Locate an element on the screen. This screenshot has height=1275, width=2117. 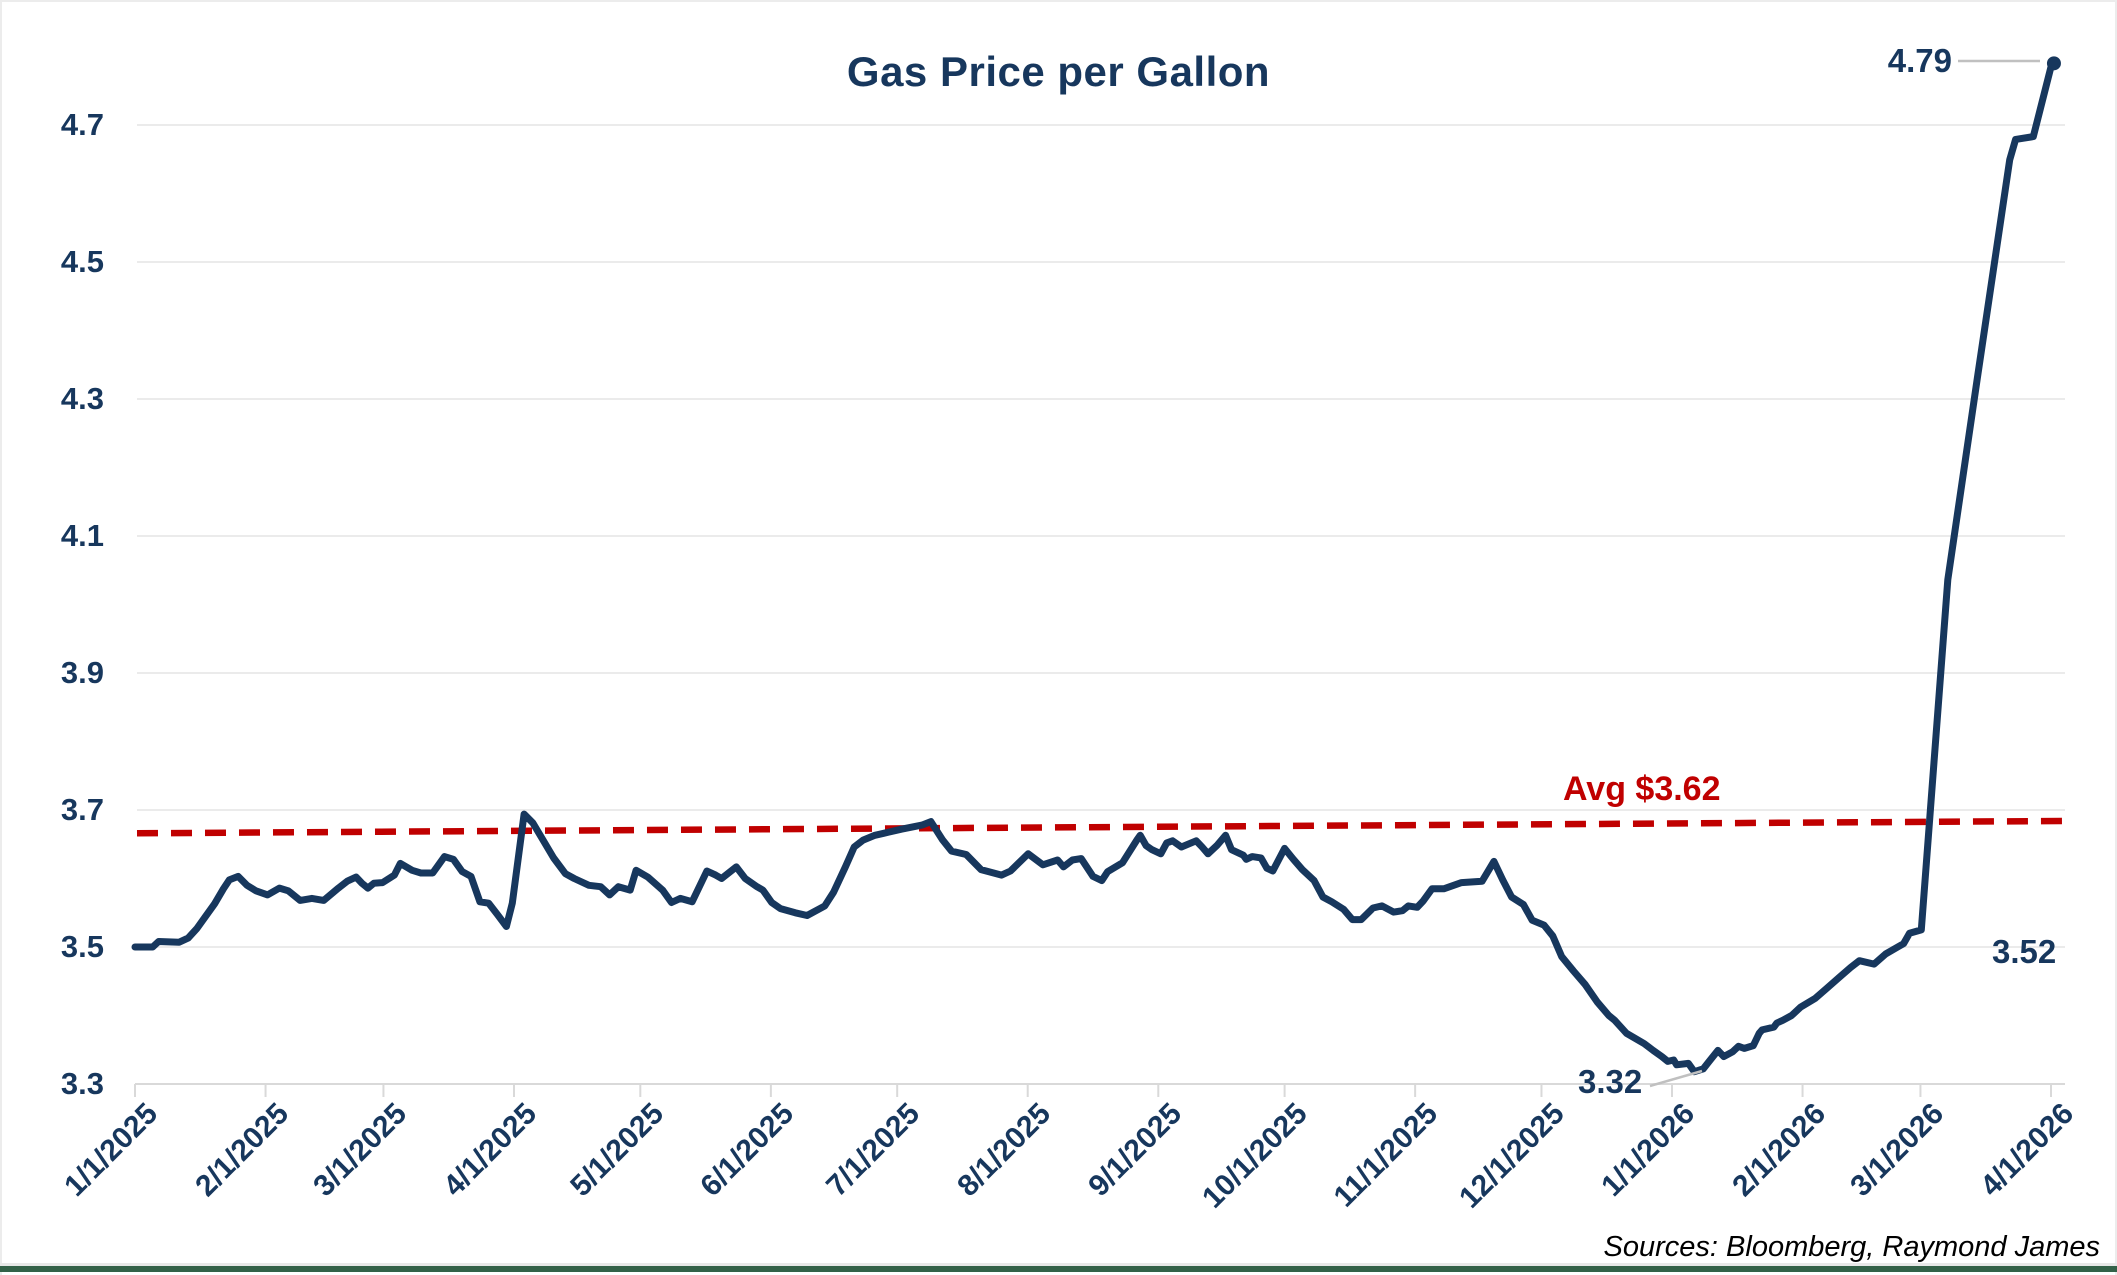
average-line-label: Avg $3.62 is located at coordinates (1642, 789).